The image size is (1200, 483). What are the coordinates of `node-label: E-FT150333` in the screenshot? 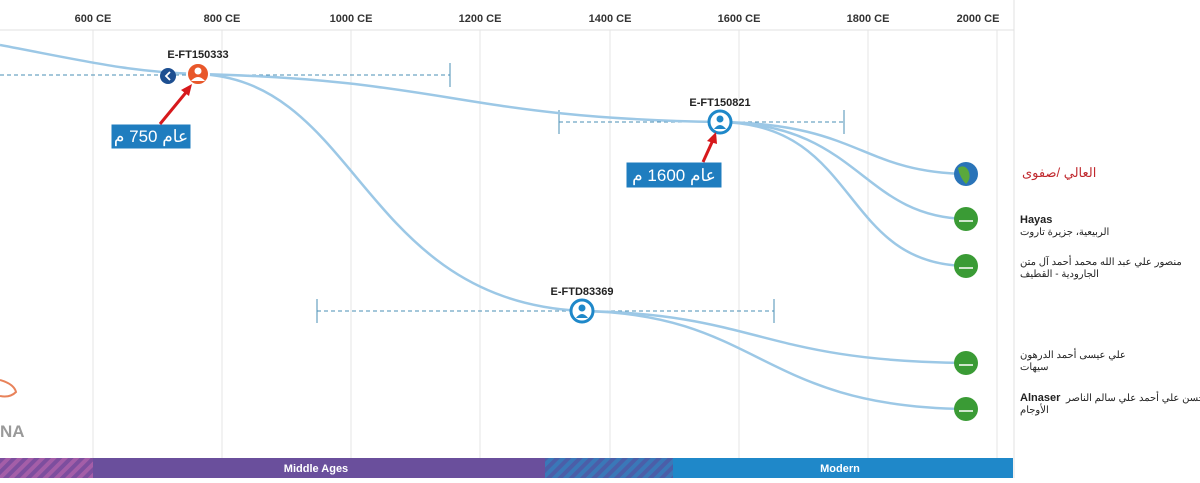 It's located at (197, 55).